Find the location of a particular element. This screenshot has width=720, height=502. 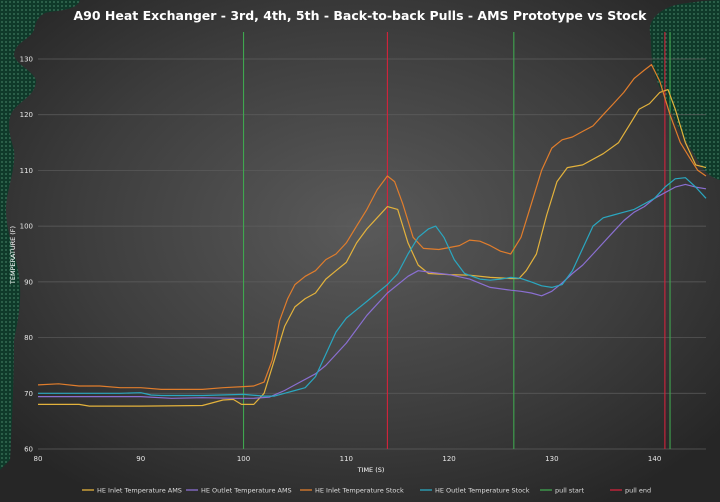

legend-item-label: pull end is located at coordinates (638, 491).